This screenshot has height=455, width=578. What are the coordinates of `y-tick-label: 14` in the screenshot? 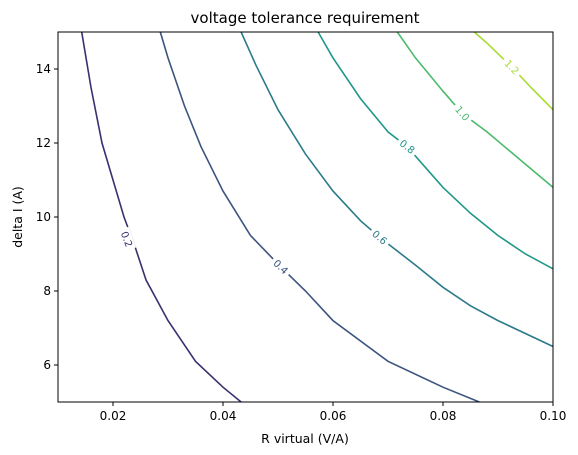 It's located at (43, 69).